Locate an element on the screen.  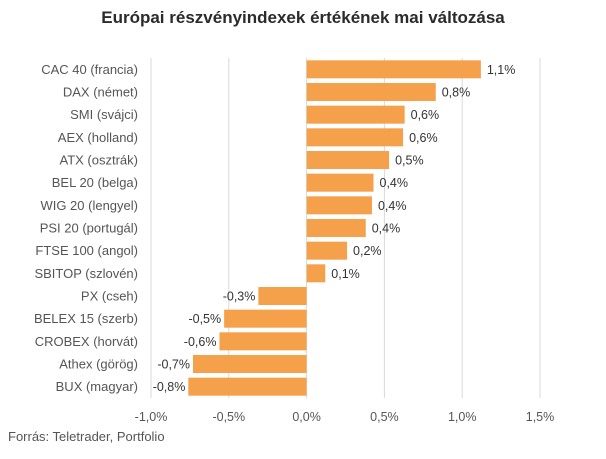
category-label: AEX (holland) is located at coordinates (98, 137).